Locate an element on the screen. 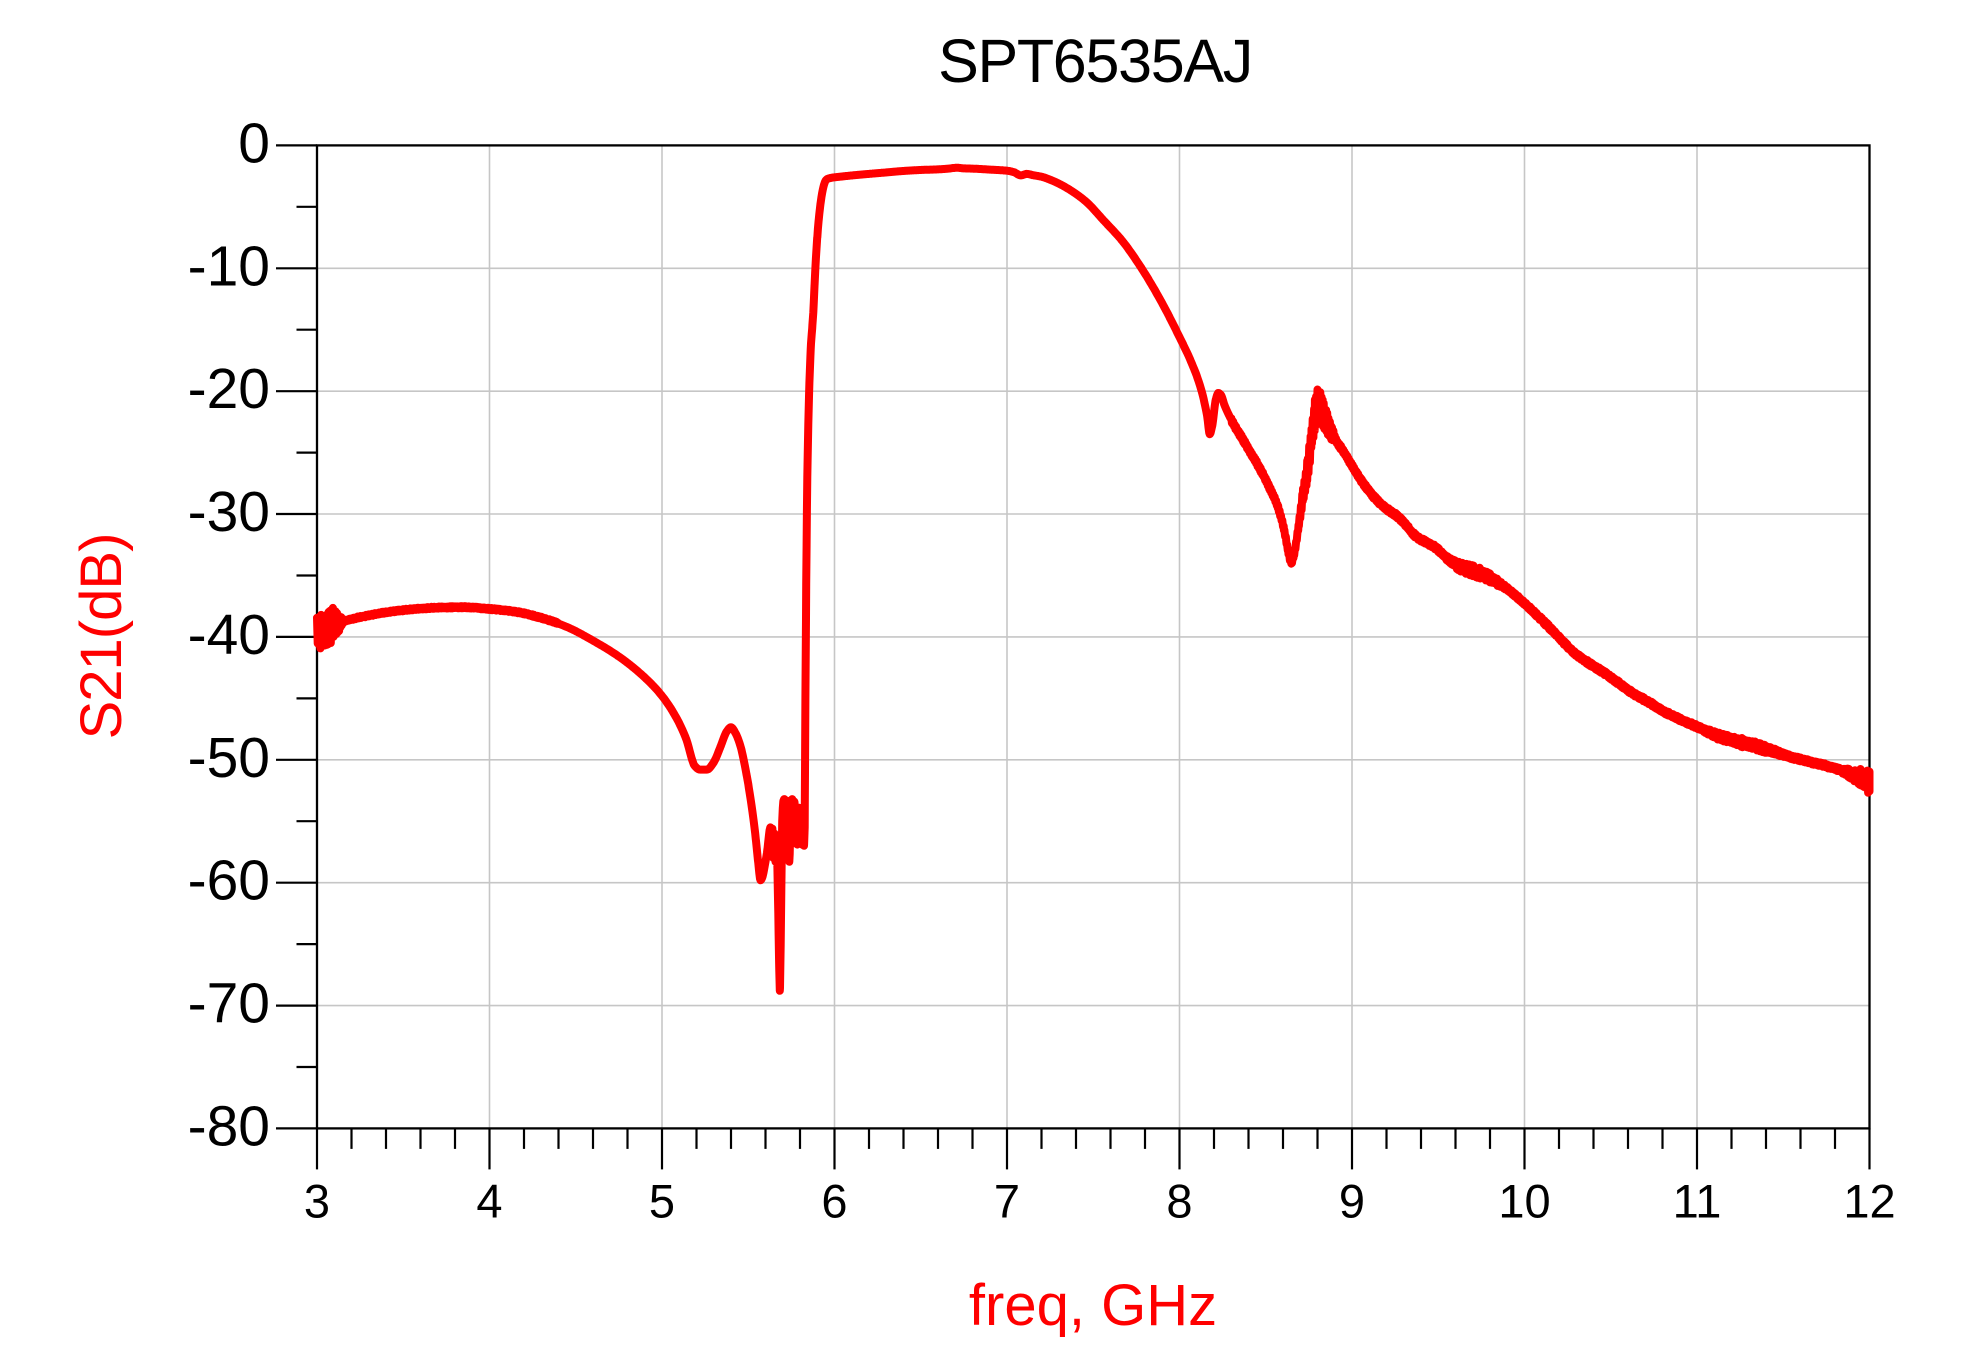  svg-text: -60 is located at coordinates (229, 881).